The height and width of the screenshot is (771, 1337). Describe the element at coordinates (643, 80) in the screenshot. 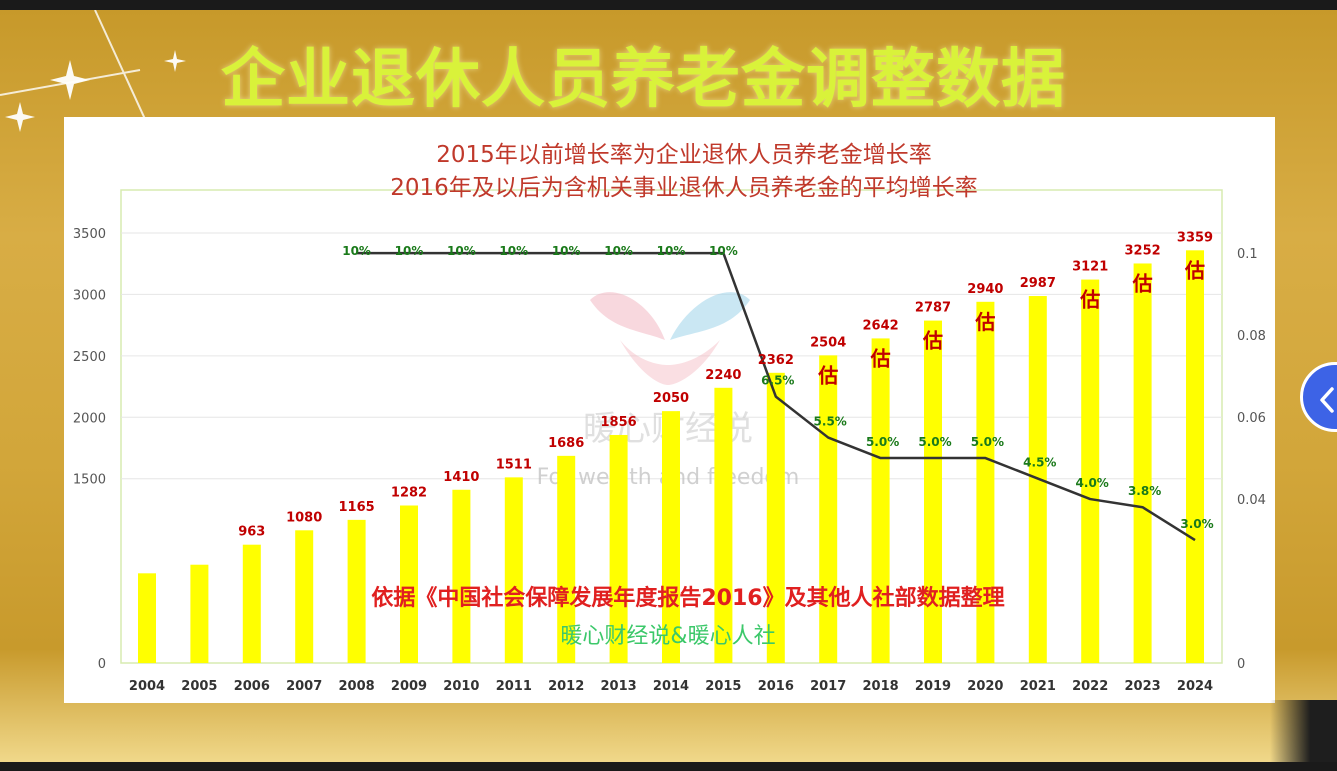

I see `page-title: 企业退休人员养老金调整数据` at that location.